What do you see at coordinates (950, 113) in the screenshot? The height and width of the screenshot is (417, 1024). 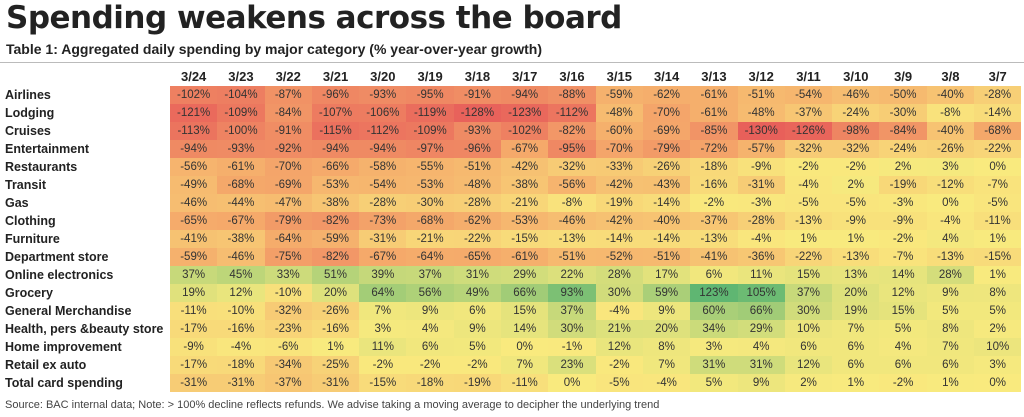 I see `heatmap-cell: -8%` at bounding box center [950, 113].